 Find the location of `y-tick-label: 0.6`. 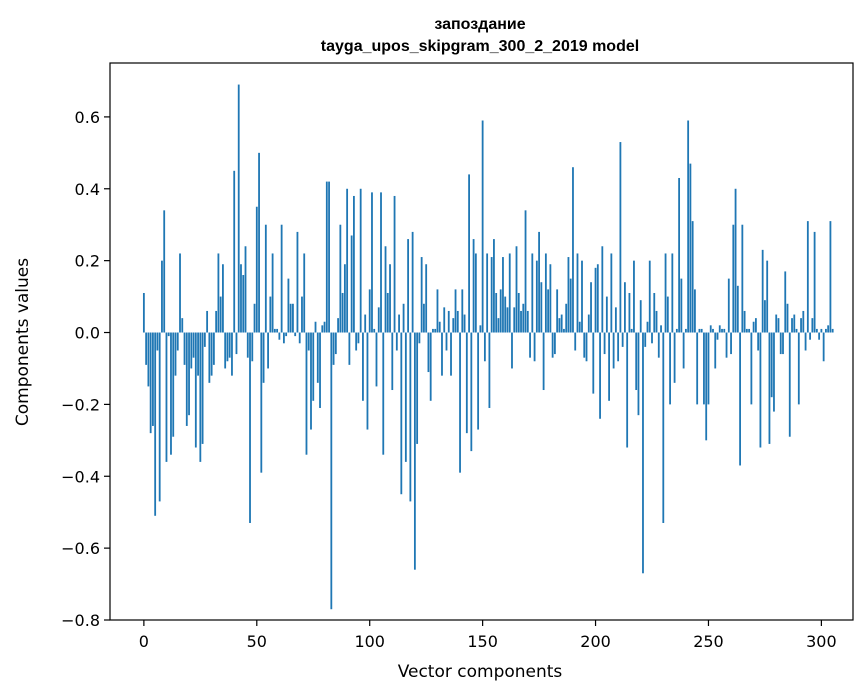

y-tick-label: 0.6 is located at coordinates (87, 117).